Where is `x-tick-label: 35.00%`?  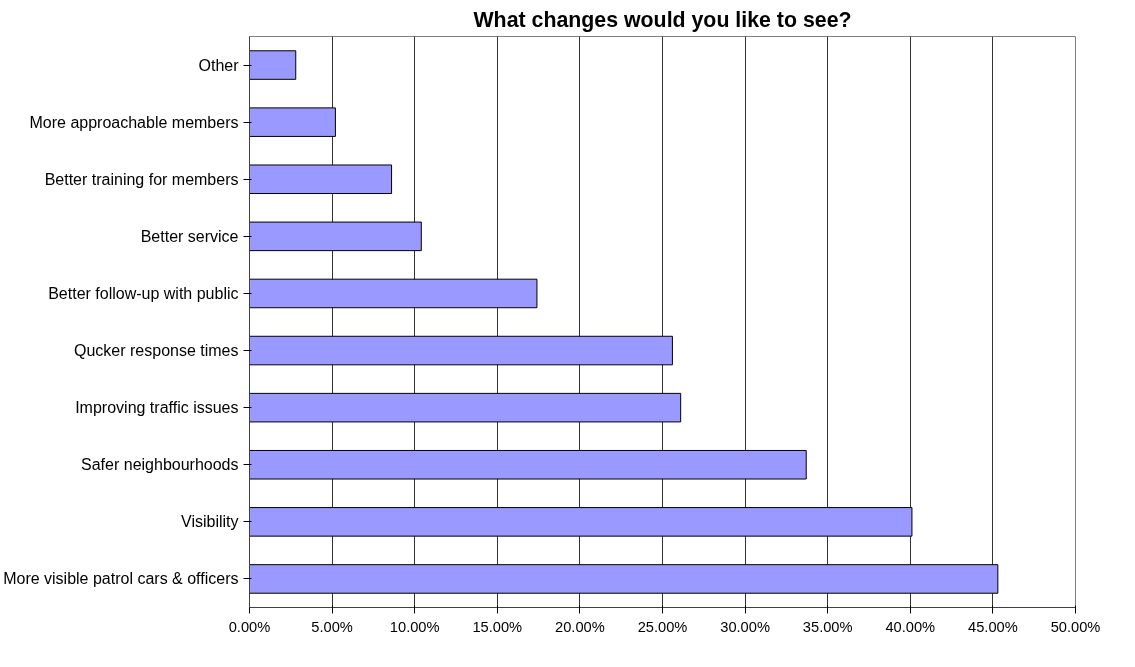
x-tick-label: 35.00% is located at coordinates (827, 626).